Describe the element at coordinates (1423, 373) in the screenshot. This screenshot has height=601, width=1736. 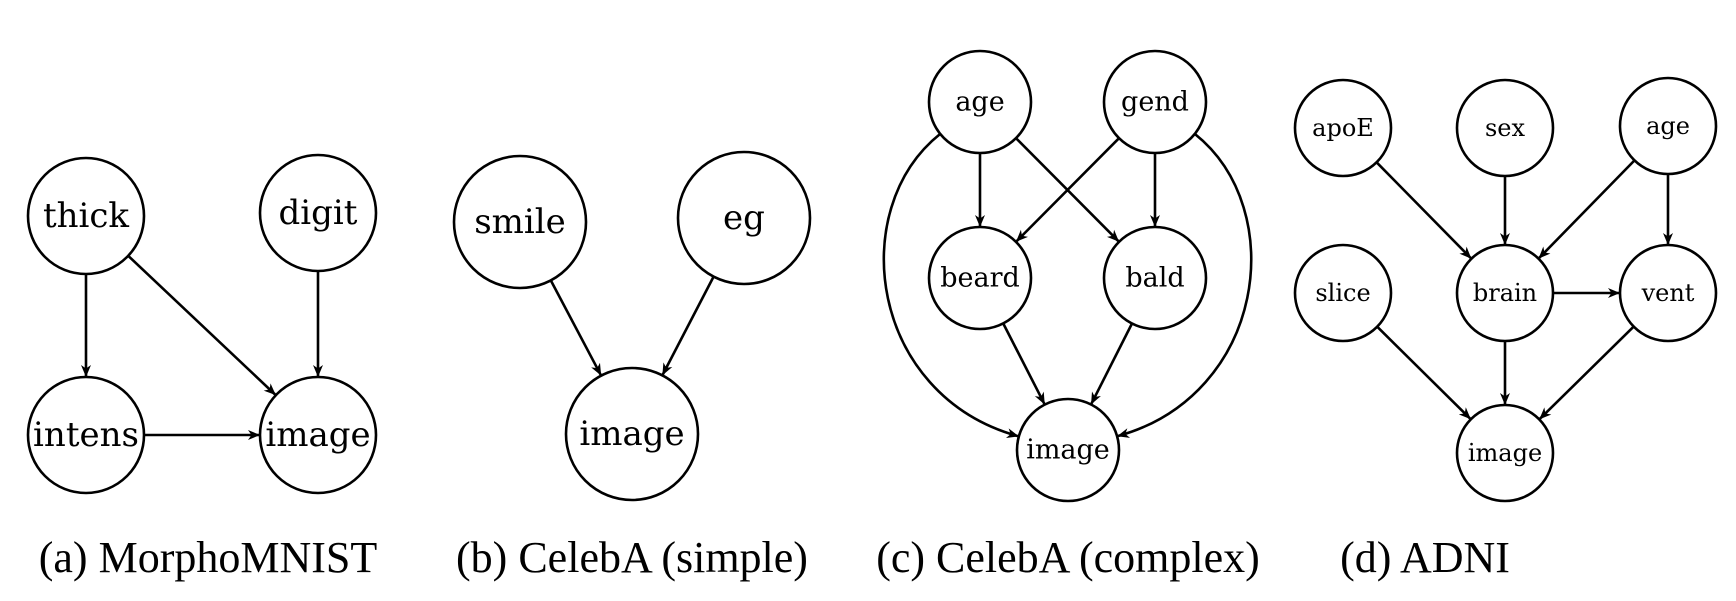
I see `edge-adni-slice-to-image` at that location.